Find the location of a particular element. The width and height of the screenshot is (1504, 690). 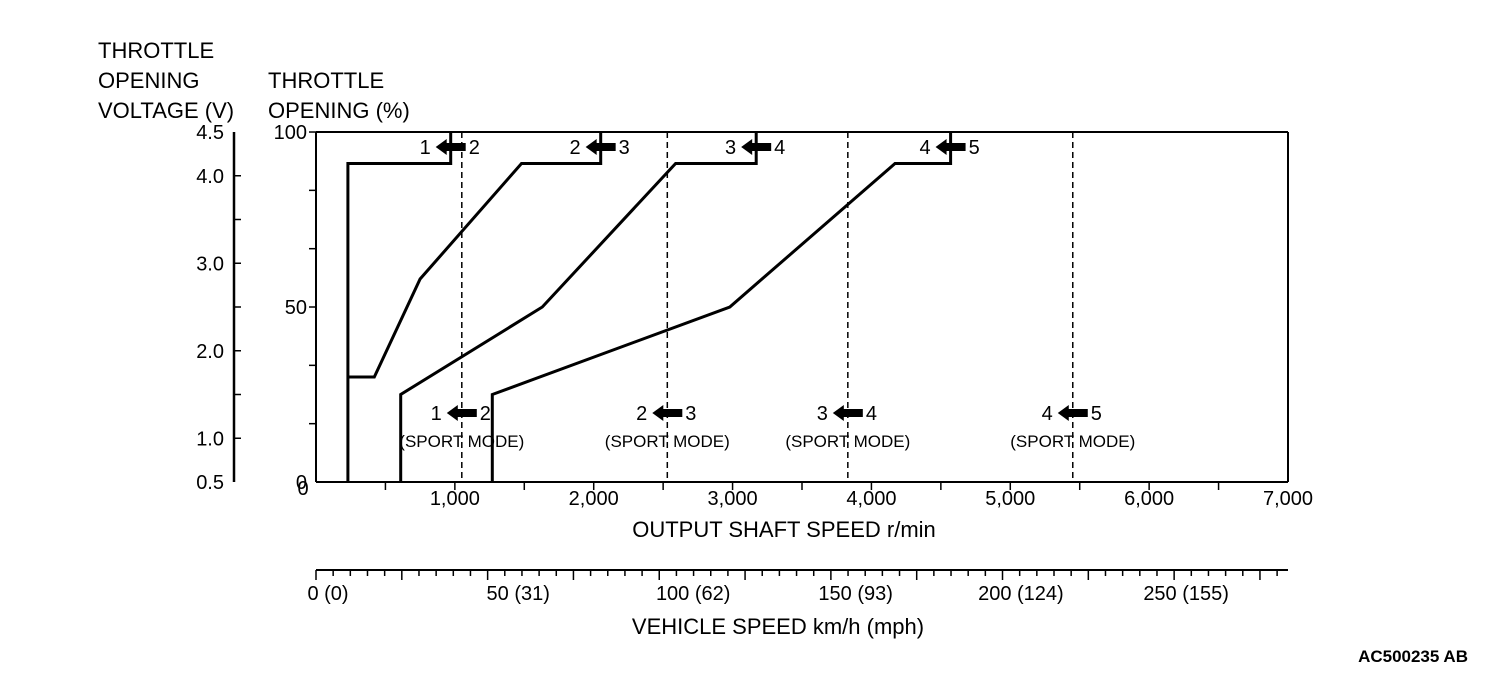

y-axis-title: THROTTLE OPENING (%) is located at coordinates (339, 95).